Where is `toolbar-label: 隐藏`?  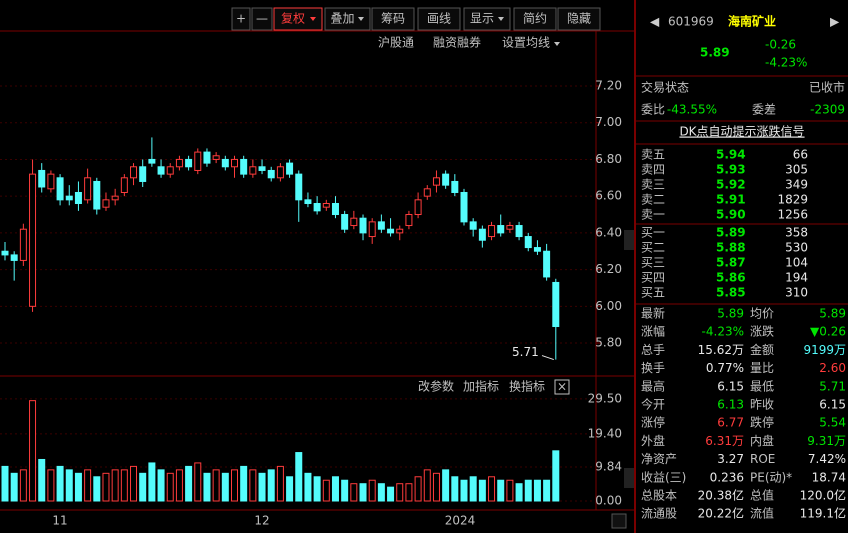
toolbar-label: 隐藏 is located at coordinates (579, 19).